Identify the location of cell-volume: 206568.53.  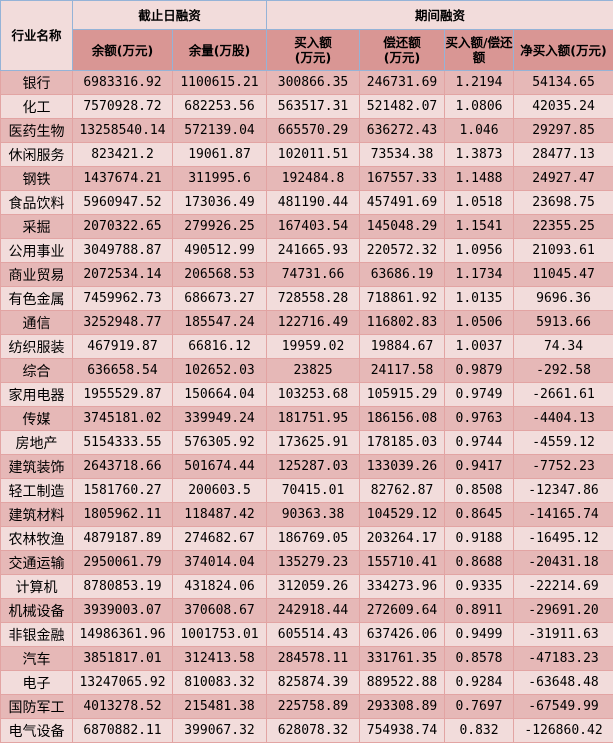
(219, 274).